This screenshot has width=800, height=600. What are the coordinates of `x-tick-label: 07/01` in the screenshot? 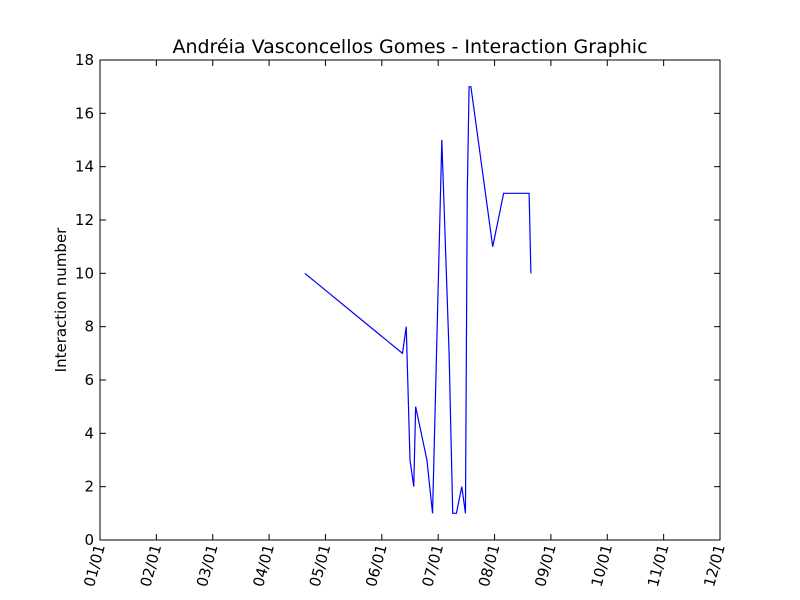 It's located at (432, 565).